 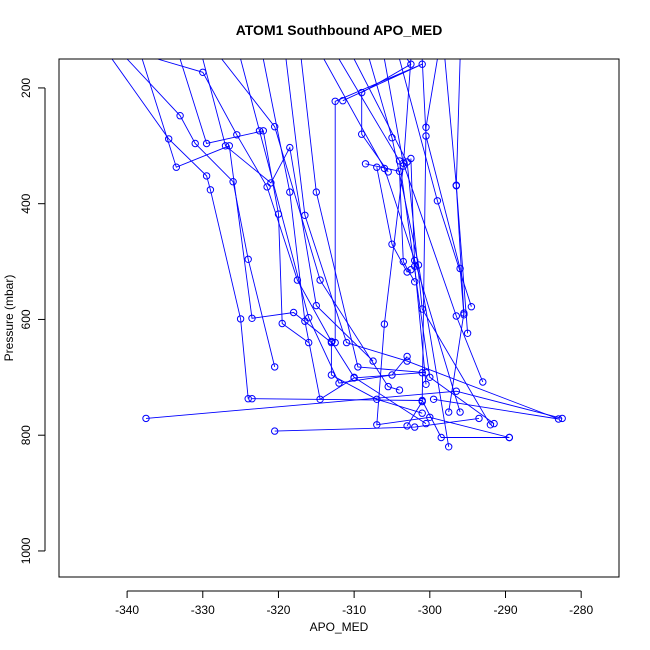 I want to click on x-tick-label: -320, so click(x=278, y=610).